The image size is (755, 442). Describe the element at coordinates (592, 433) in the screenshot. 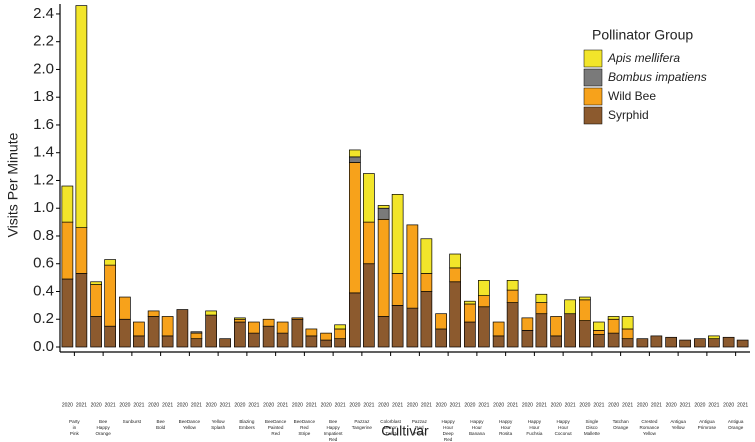

I see `x-tick-label: Mallette` at that location.